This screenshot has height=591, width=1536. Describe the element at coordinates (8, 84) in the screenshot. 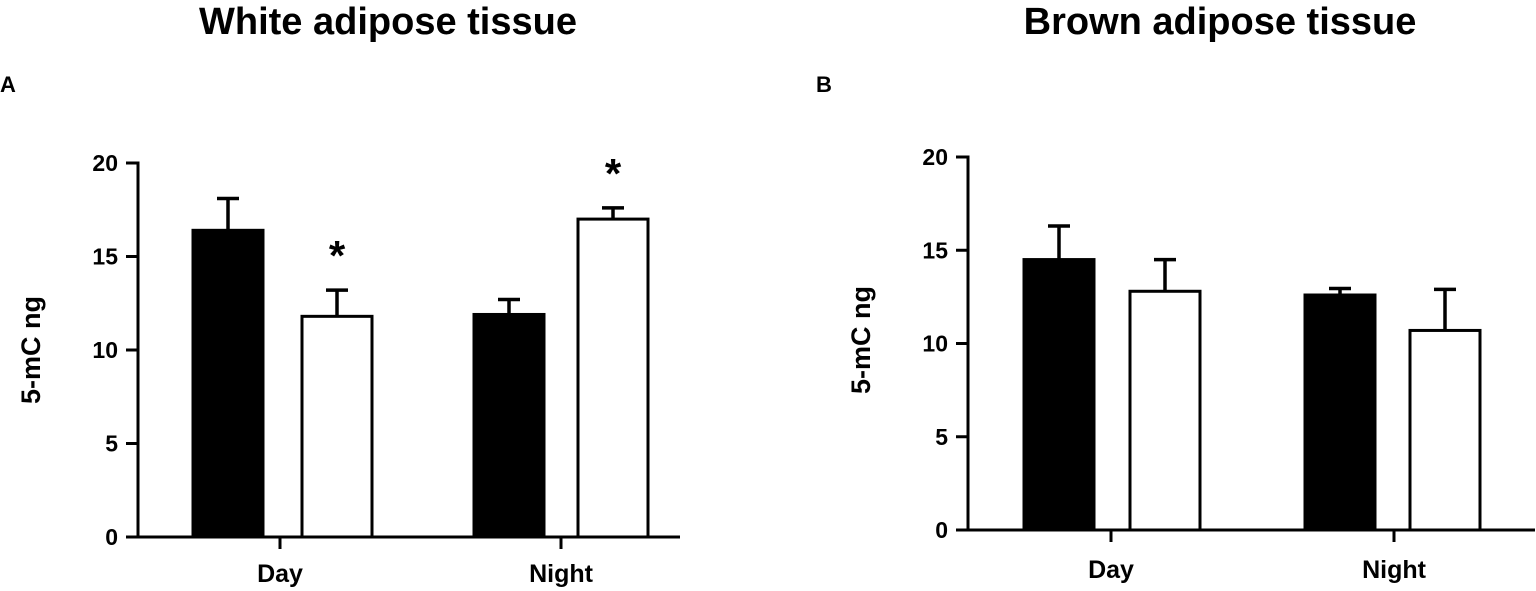

I see `panel-label: A` at that location.